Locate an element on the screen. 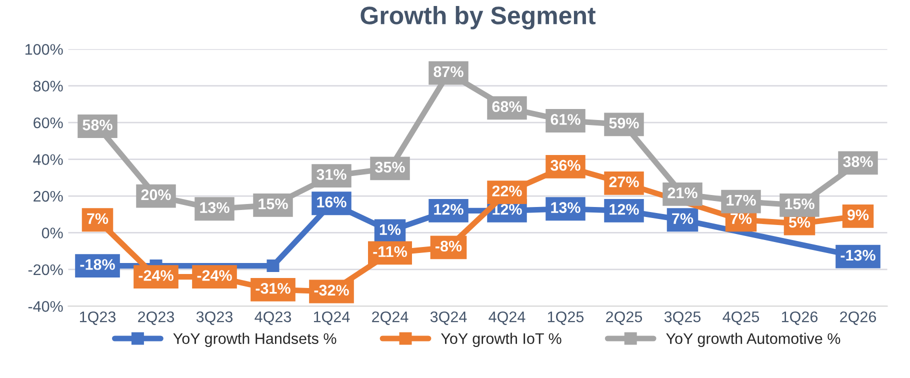 The image size is (910, 378). y-tick-label: 60% is located at coordinates (48, 122).